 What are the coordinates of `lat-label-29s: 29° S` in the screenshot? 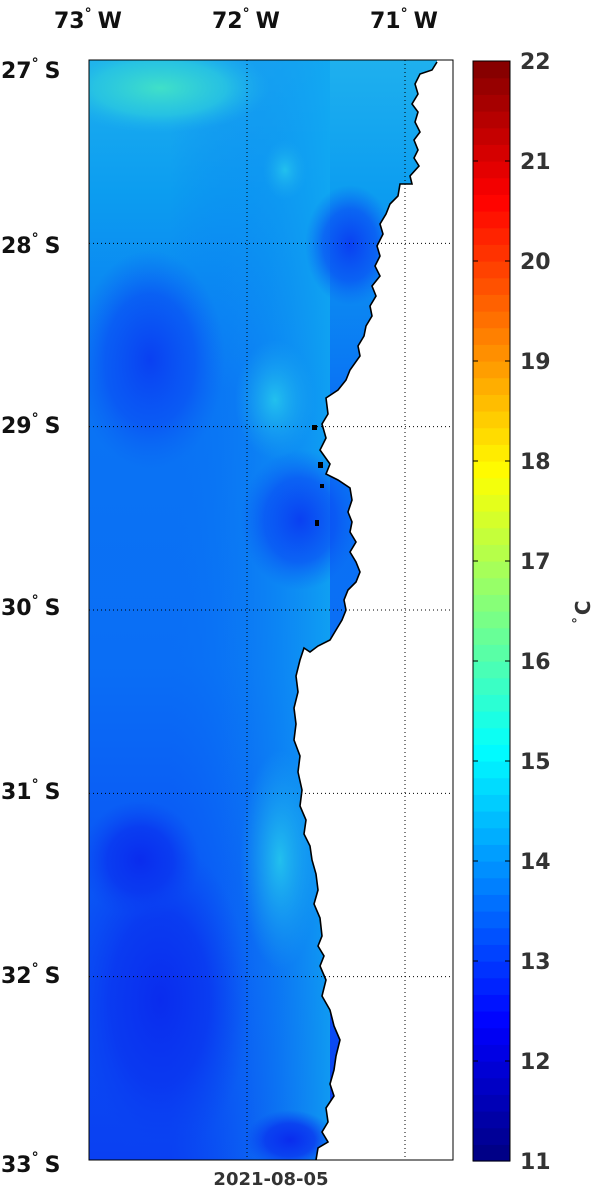 It's located at (30, 425).